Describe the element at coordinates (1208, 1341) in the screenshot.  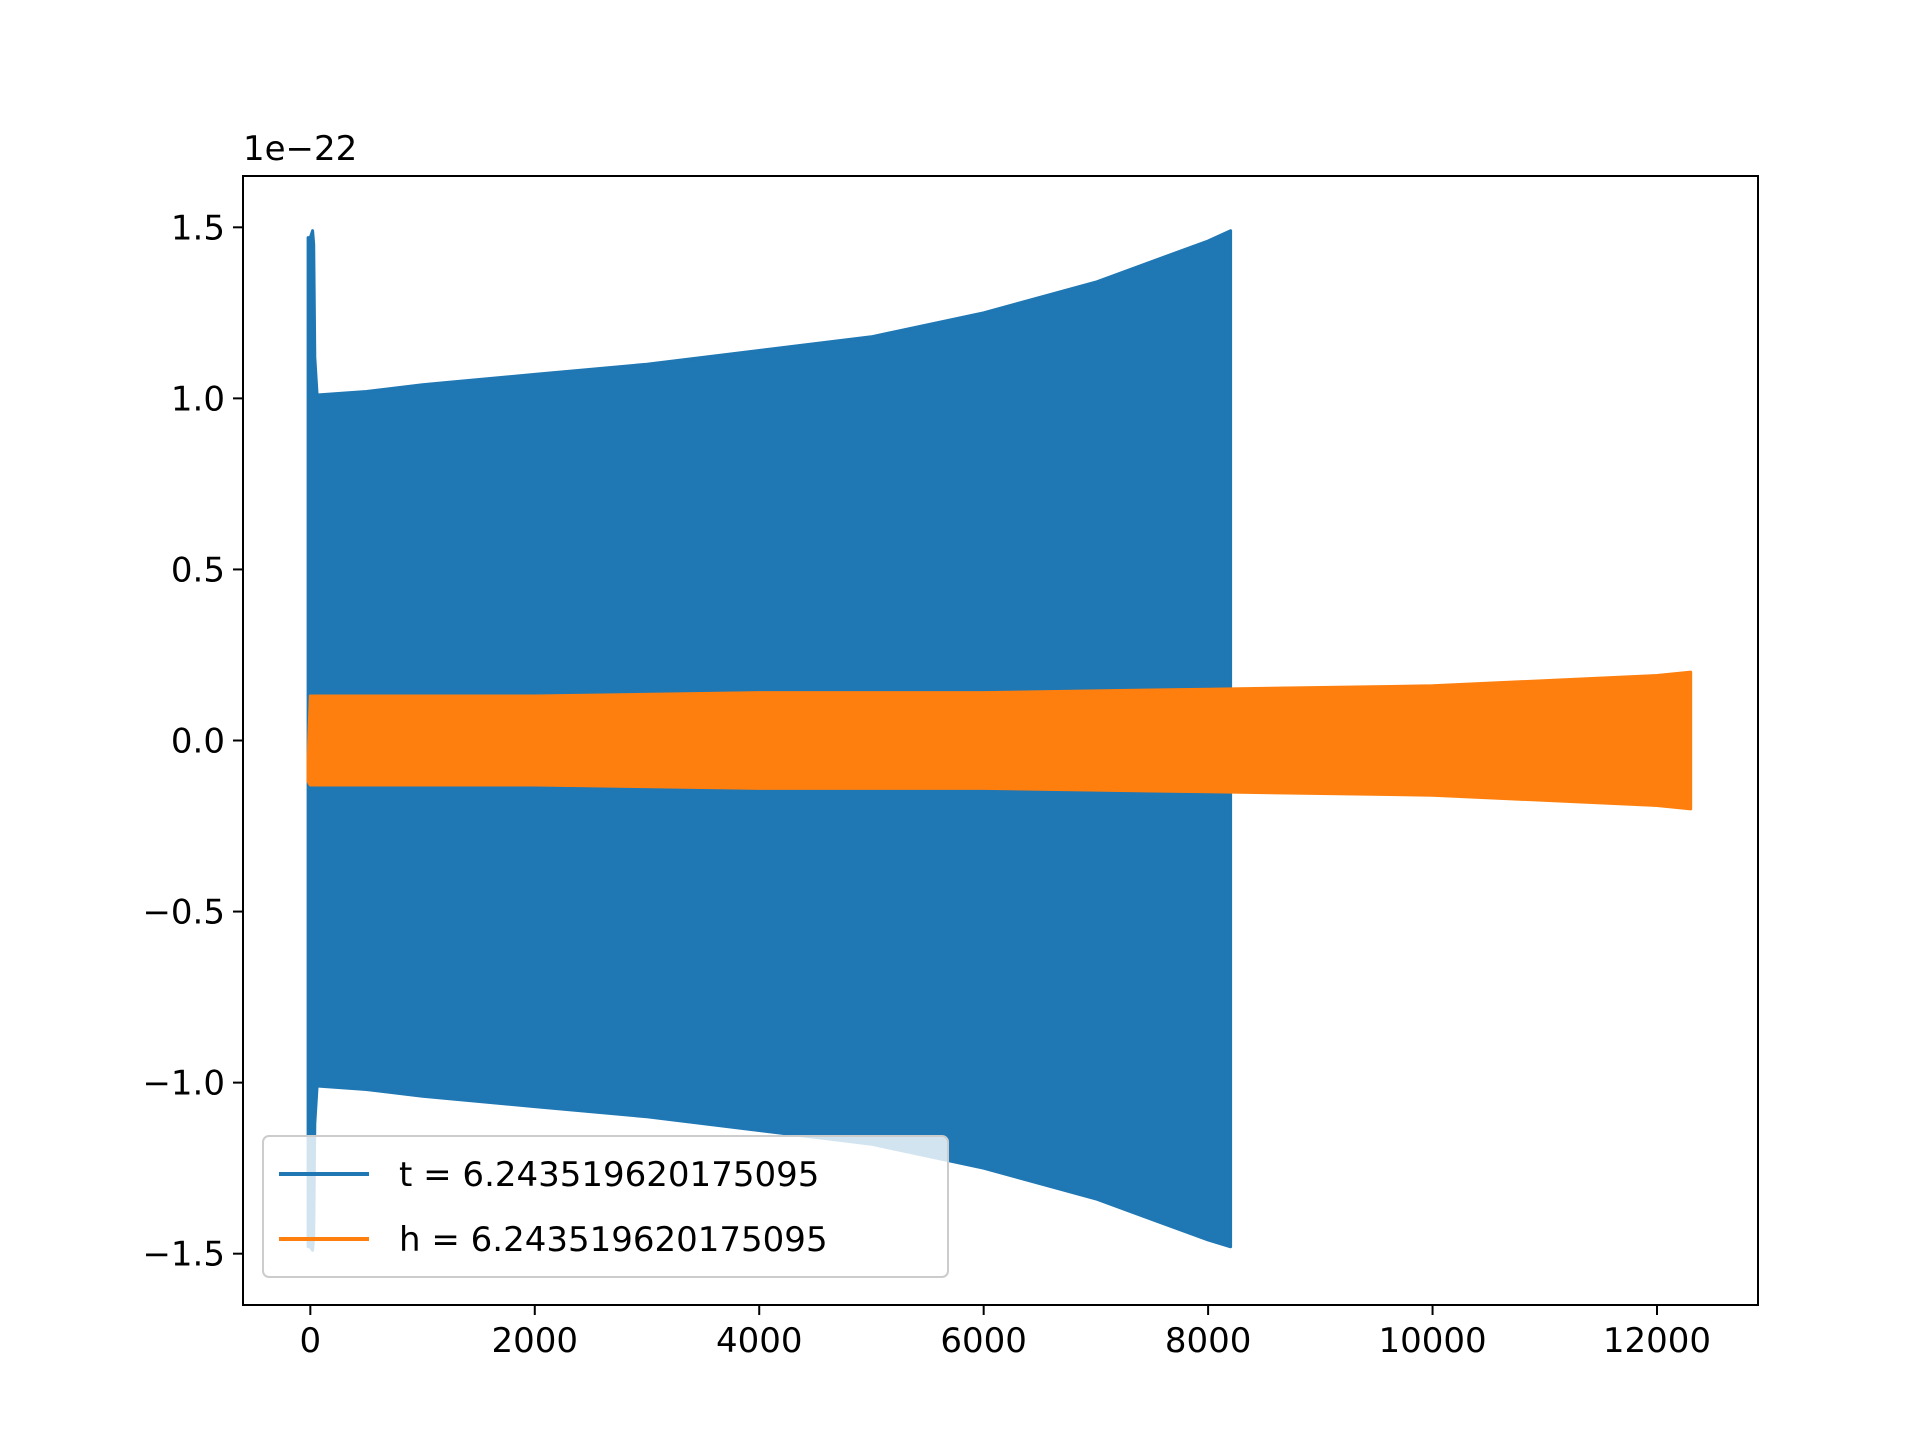
I see `x-tick-label: 8000` at that location.